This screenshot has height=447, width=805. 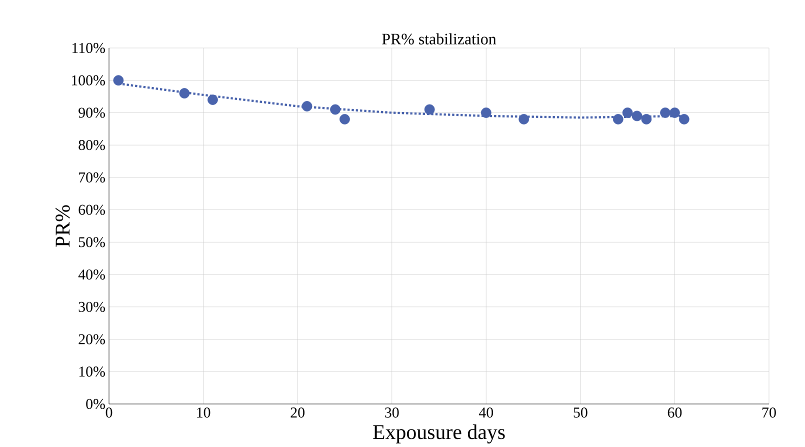 What do you see at coordinates (91, 209) in the screenshot?
I see `y-tick-label: 60%` at bounding box center [91, 209].